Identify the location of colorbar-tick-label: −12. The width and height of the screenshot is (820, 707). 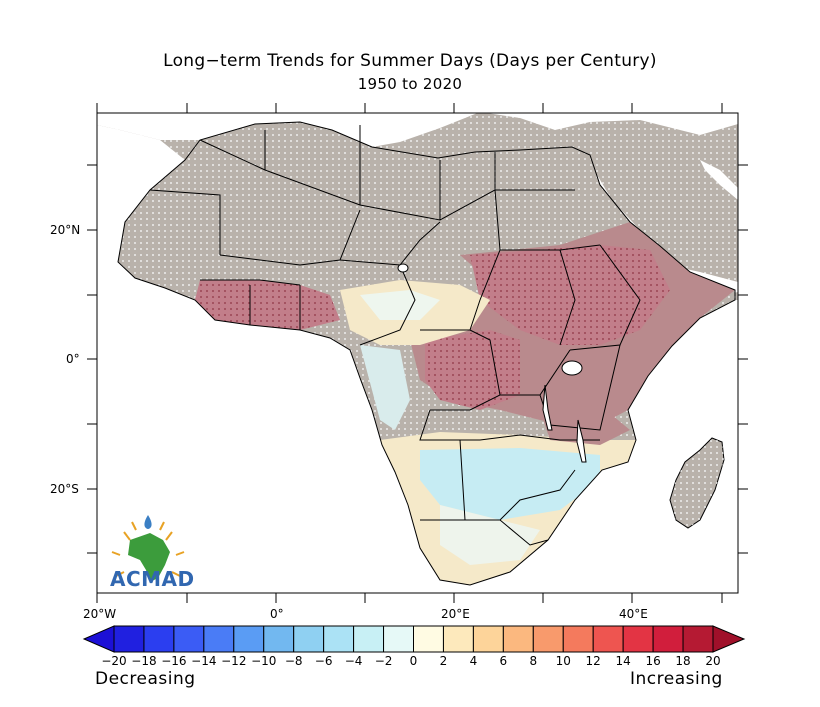
(234, 661).